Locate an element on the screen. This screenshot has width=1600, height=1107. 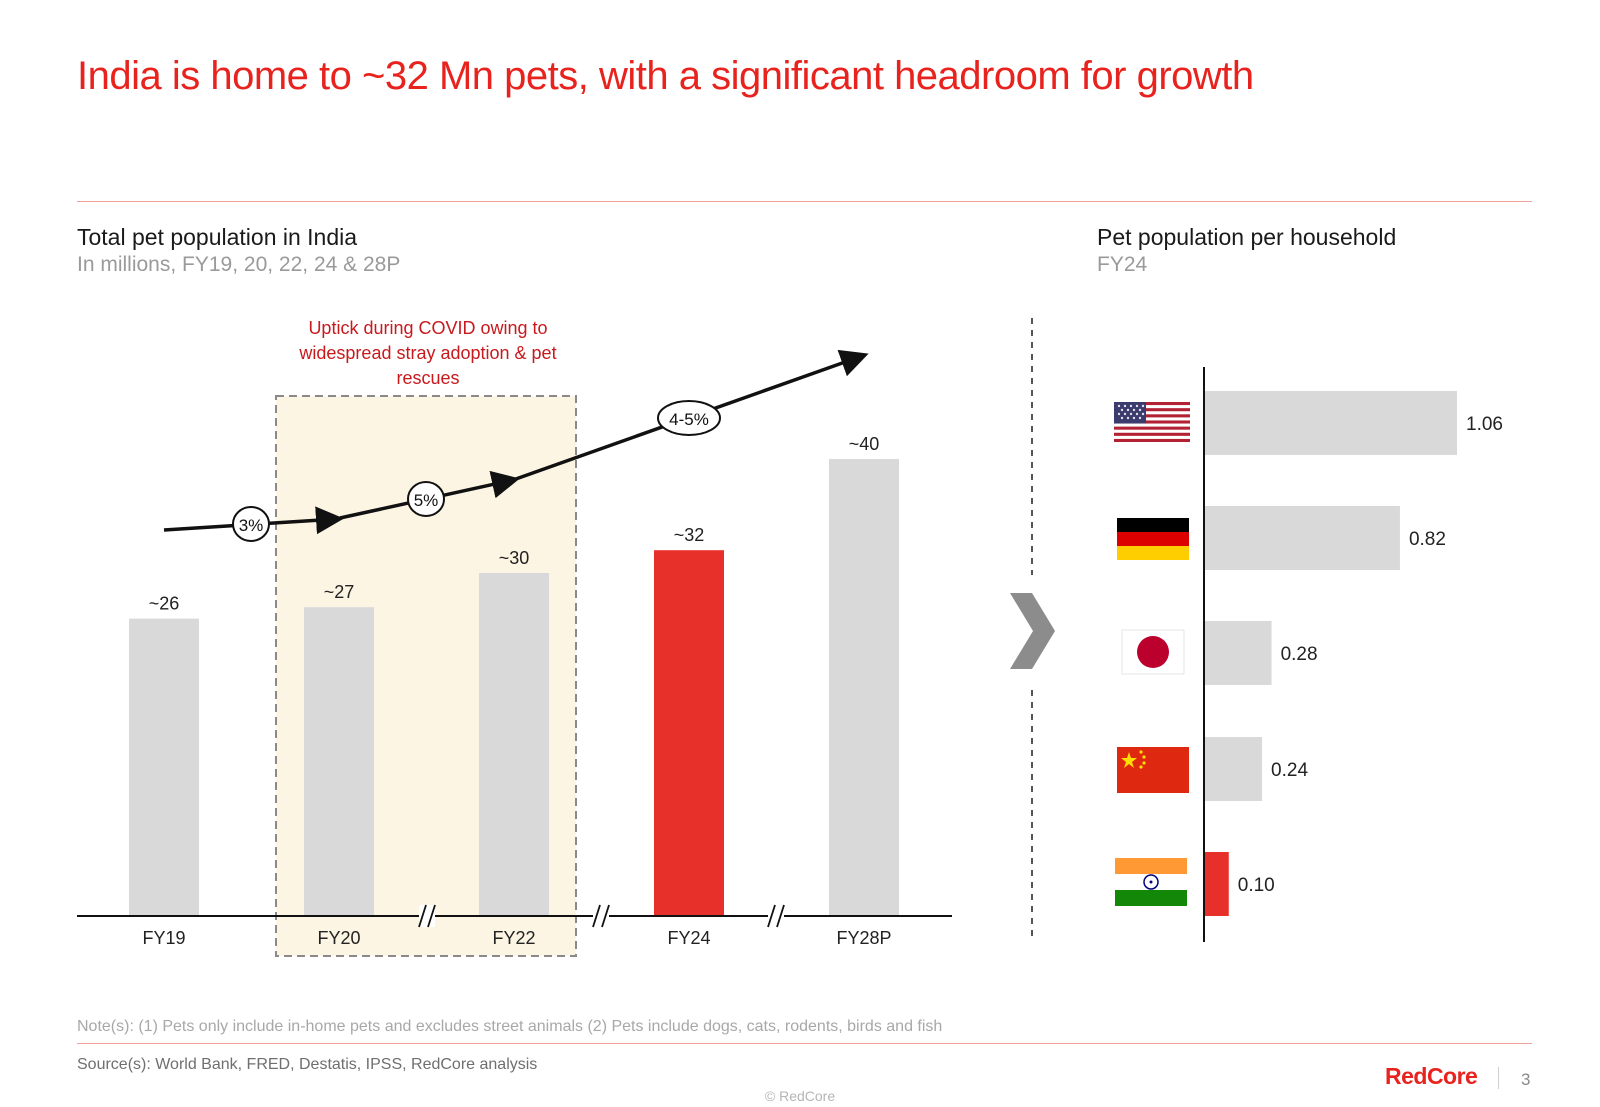
bar-value-label: 0.24 is located at coordinates (1289, 770).